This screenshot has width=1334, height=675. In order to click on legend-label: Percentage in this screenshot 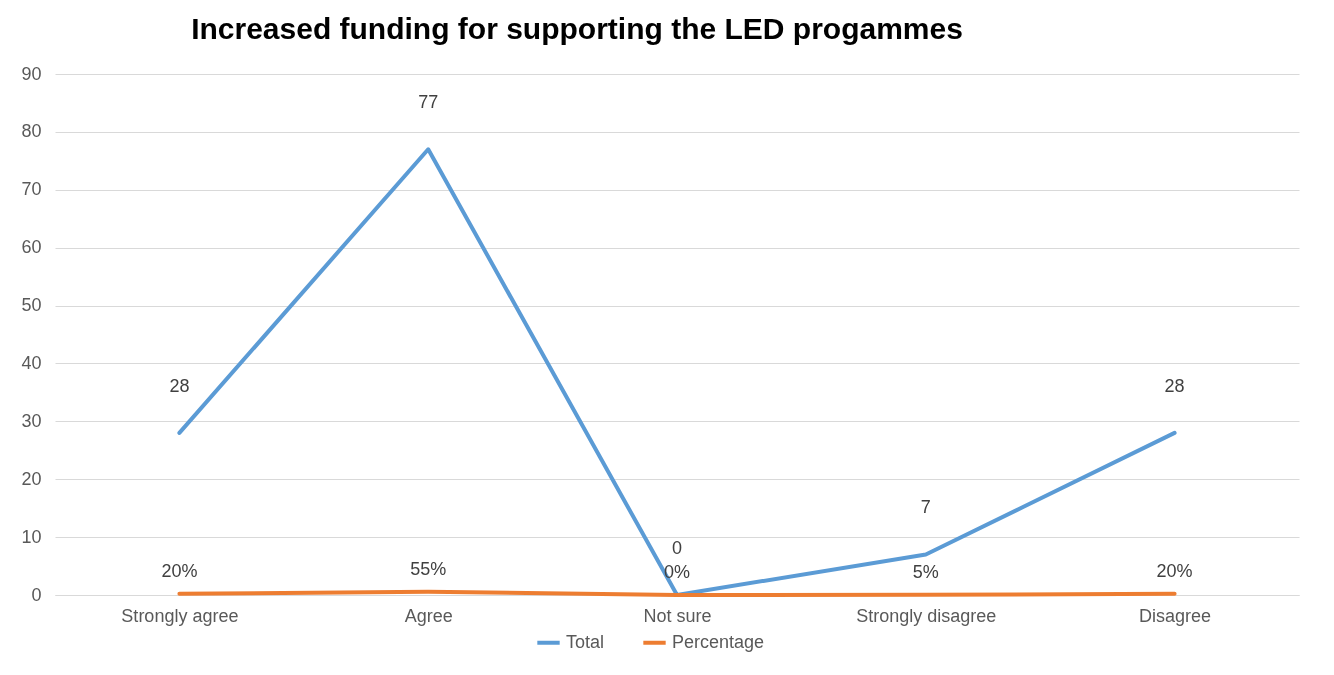, I will do `click(718, 641)`.